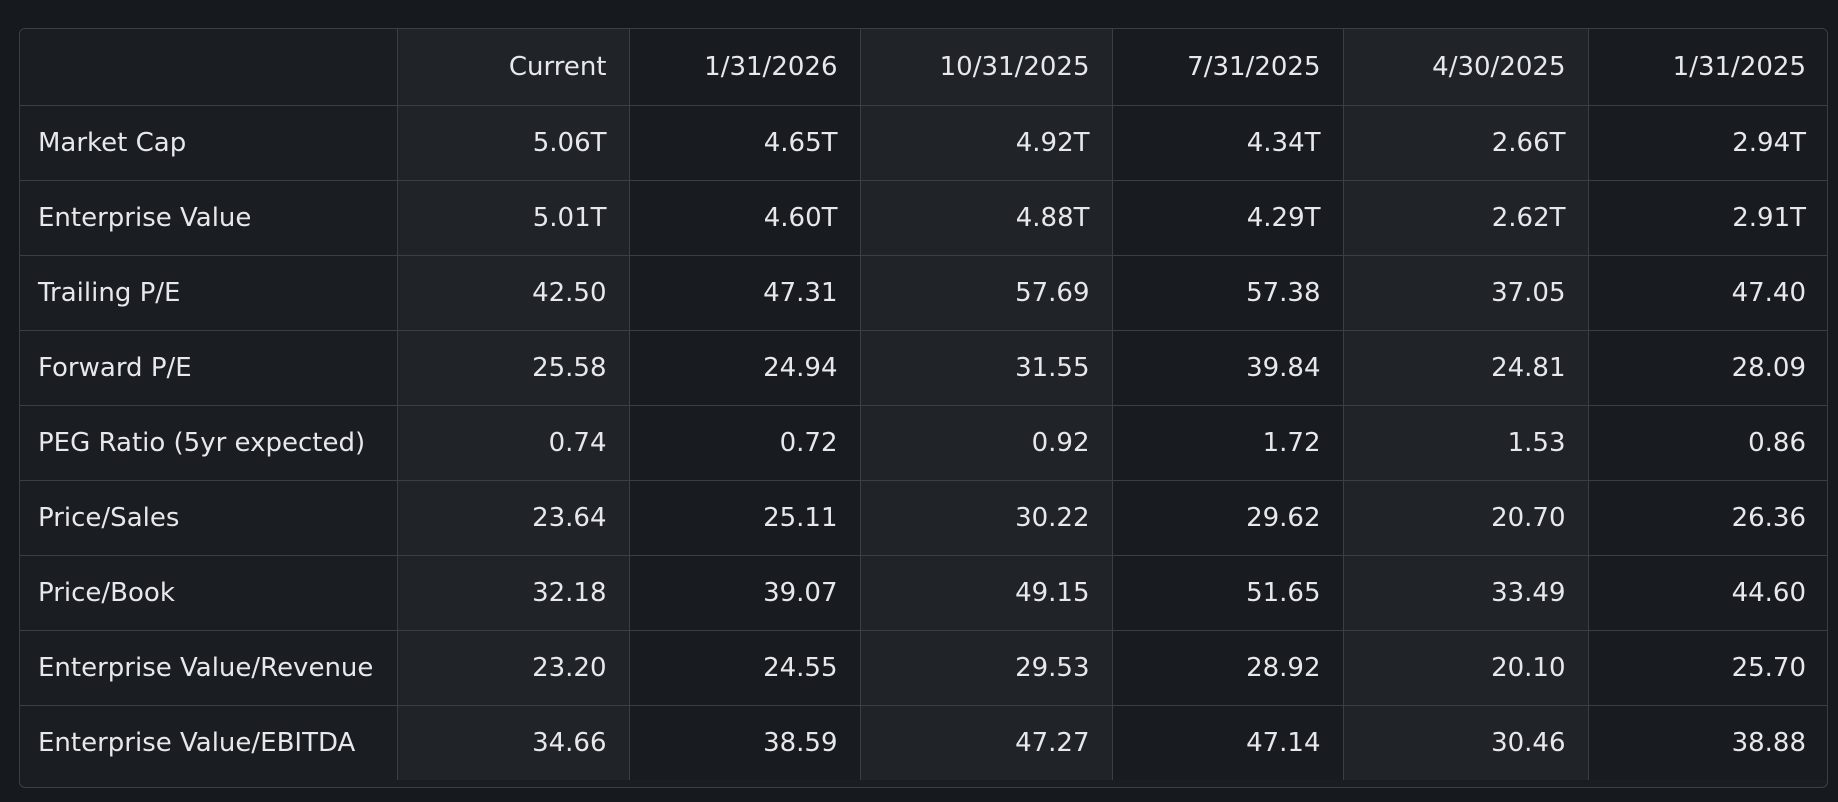 Image resolution: width=1838 pixels, height=802 pixels. I want to click on table-cell: 32.18, so click(513, 593).